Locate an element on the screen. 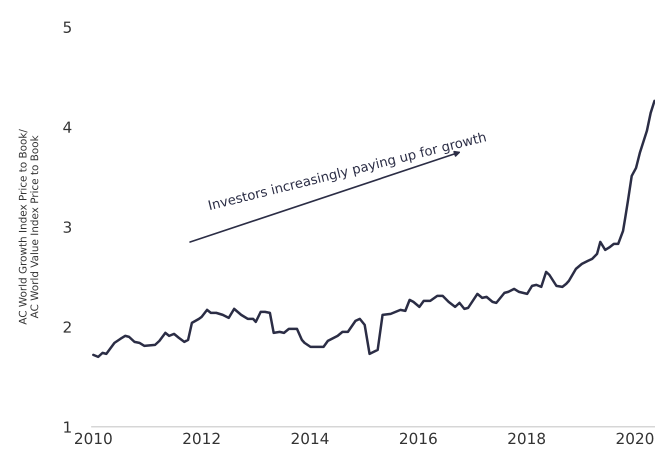 This screenshot has width=655, height=457. x-tick-label: 2016 is located at coordinates (418, 438).